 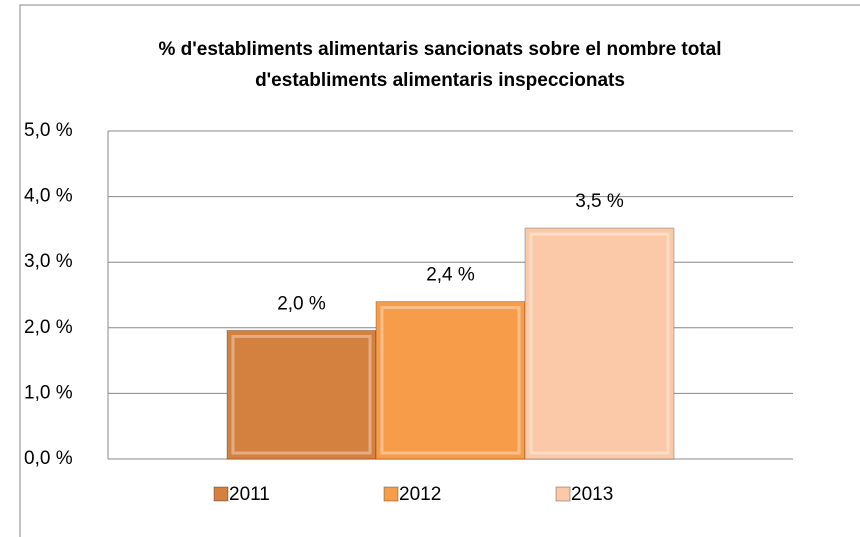 What do you see at coordinates (592, 494) in the screenshot?
I see `legend-label: 2013` at bounding box center [592, 494].